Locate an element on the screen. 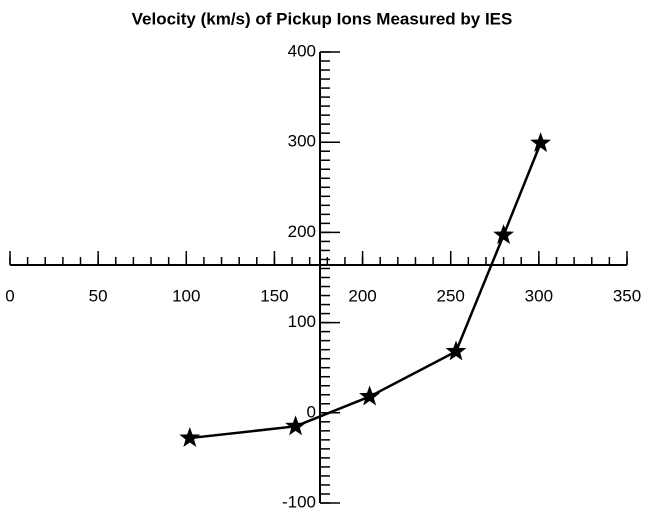 The width and height of the screenshot is (645, 517). y-tick-label: 200 is located at coordinates (302, 231).